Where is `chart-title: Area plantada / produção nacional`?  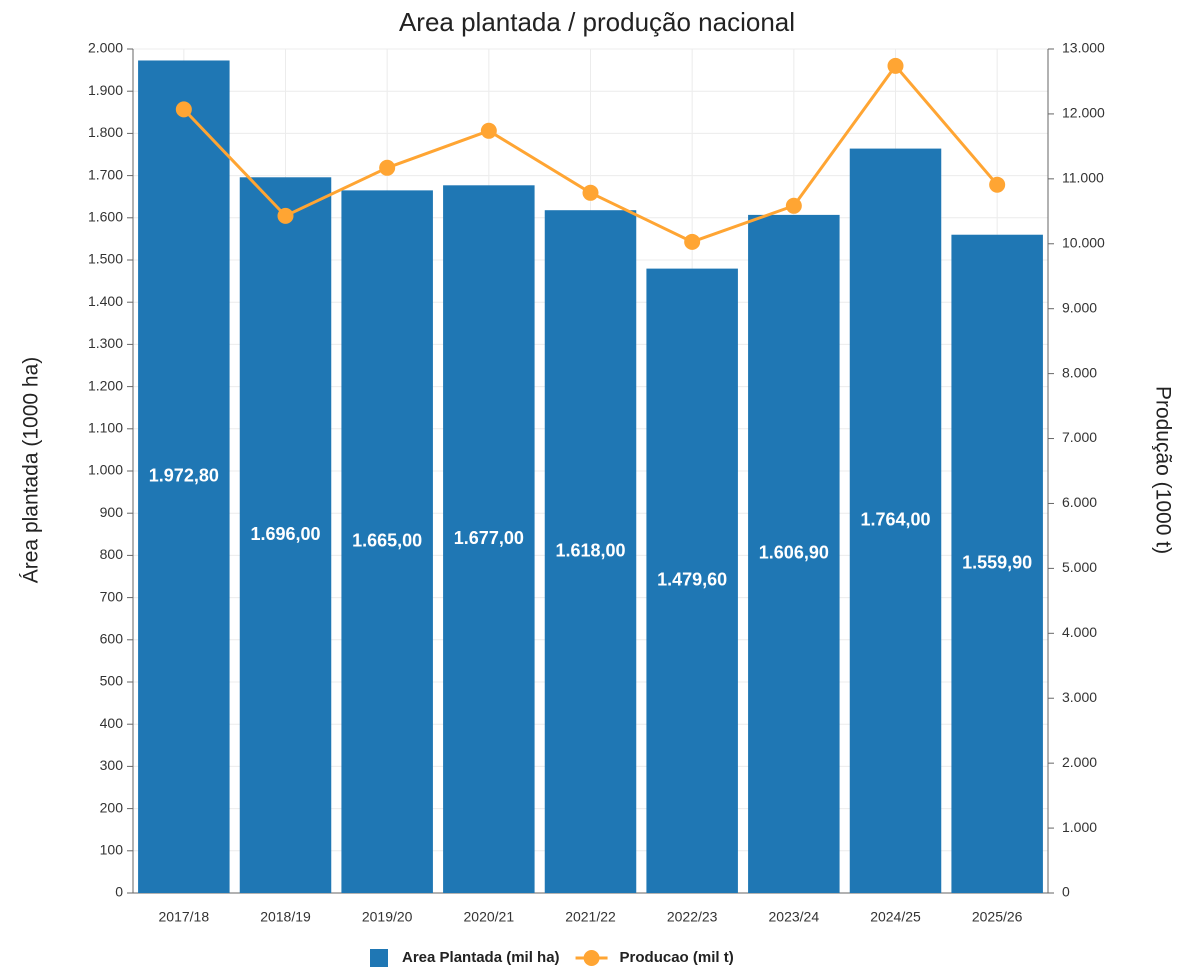 chart-title: Area plantada / produção nacional is located at coordinates (597, 22).